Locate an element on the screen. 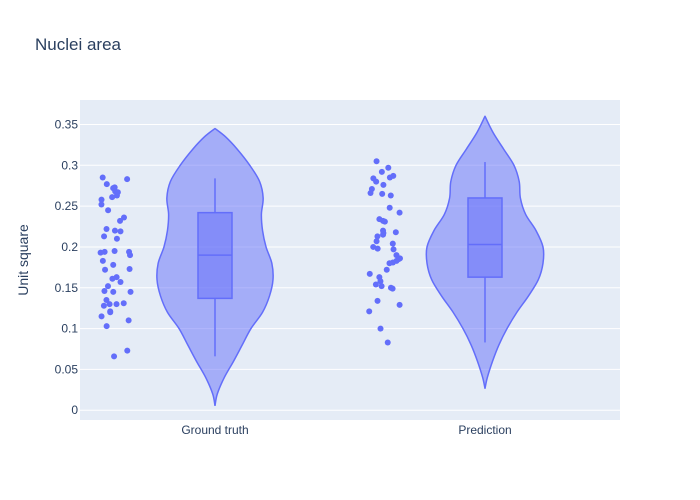 This screenshot has width=700, height=500. y-tick-label: 0.35 is located at coordinates (67, 124).